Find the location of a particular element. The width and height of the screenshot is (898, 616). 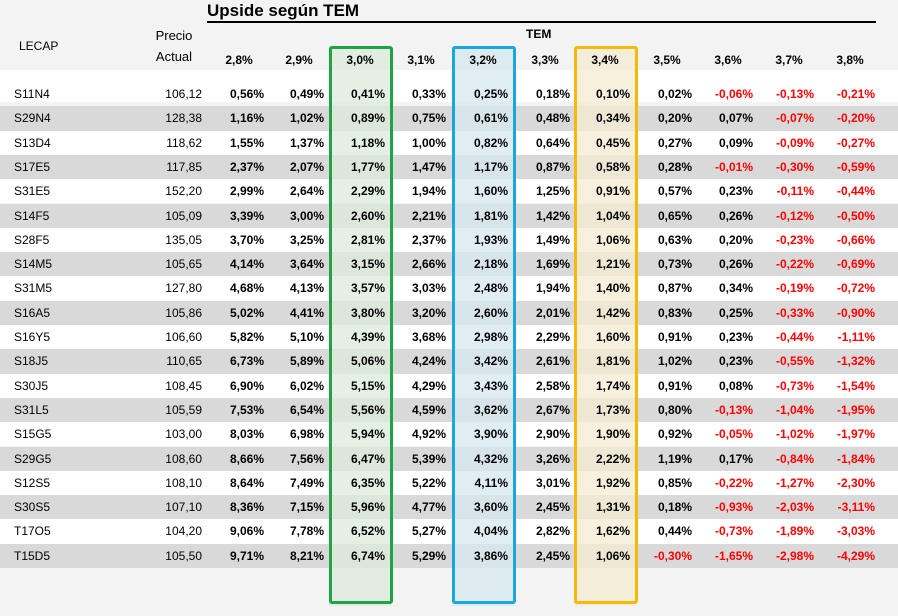

tem-column-header: 3,0% is located at coordinates (360, 60).